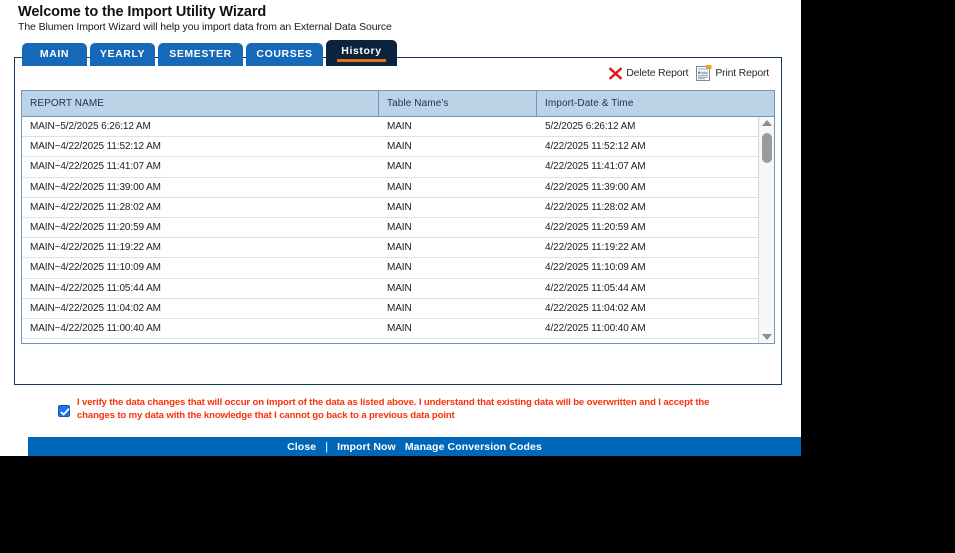 This screenshot has width=955, height=553. I want to click on vertical-scrollbar, so click(766, 230).